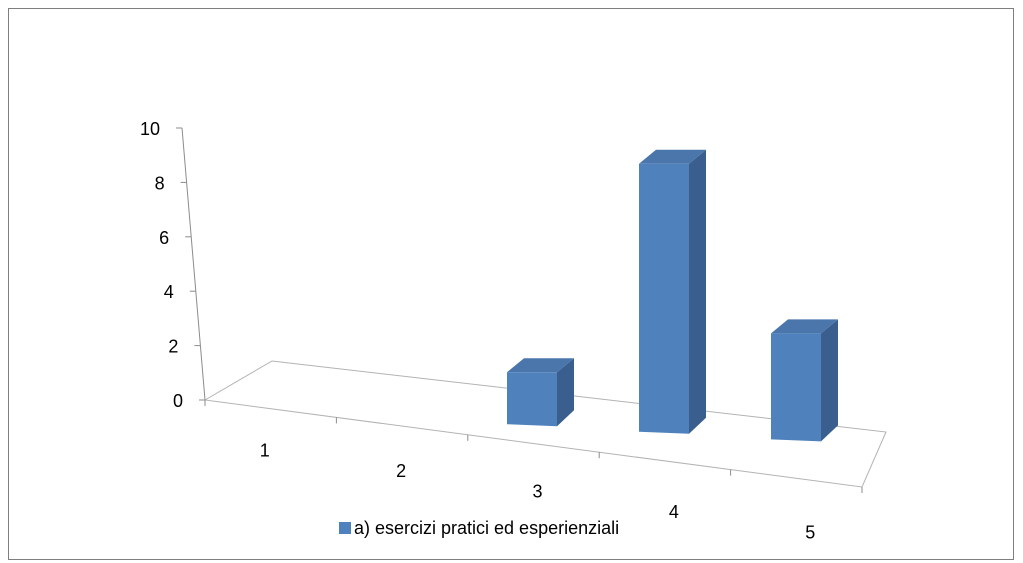  What do you see at coordinates (150, 129) in the screenshot?
I see `y-tick-label: 10` at bounding box center [150, 129].